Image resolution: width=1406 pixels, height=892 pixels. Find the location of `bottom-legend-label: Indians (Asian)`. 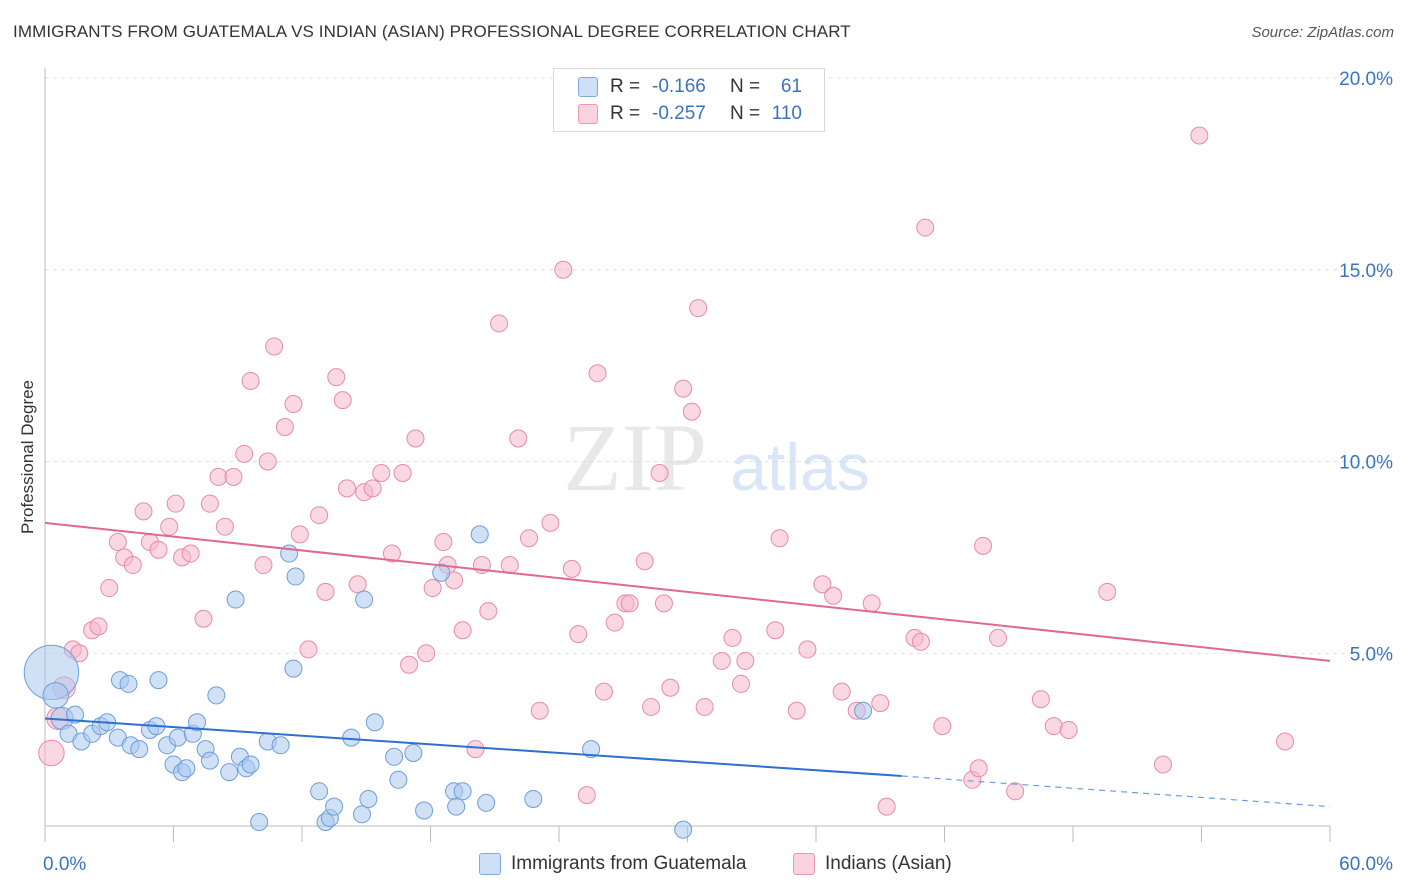

bottom-legend-label: Indians (Asian) is located at coordinates (888, 863).